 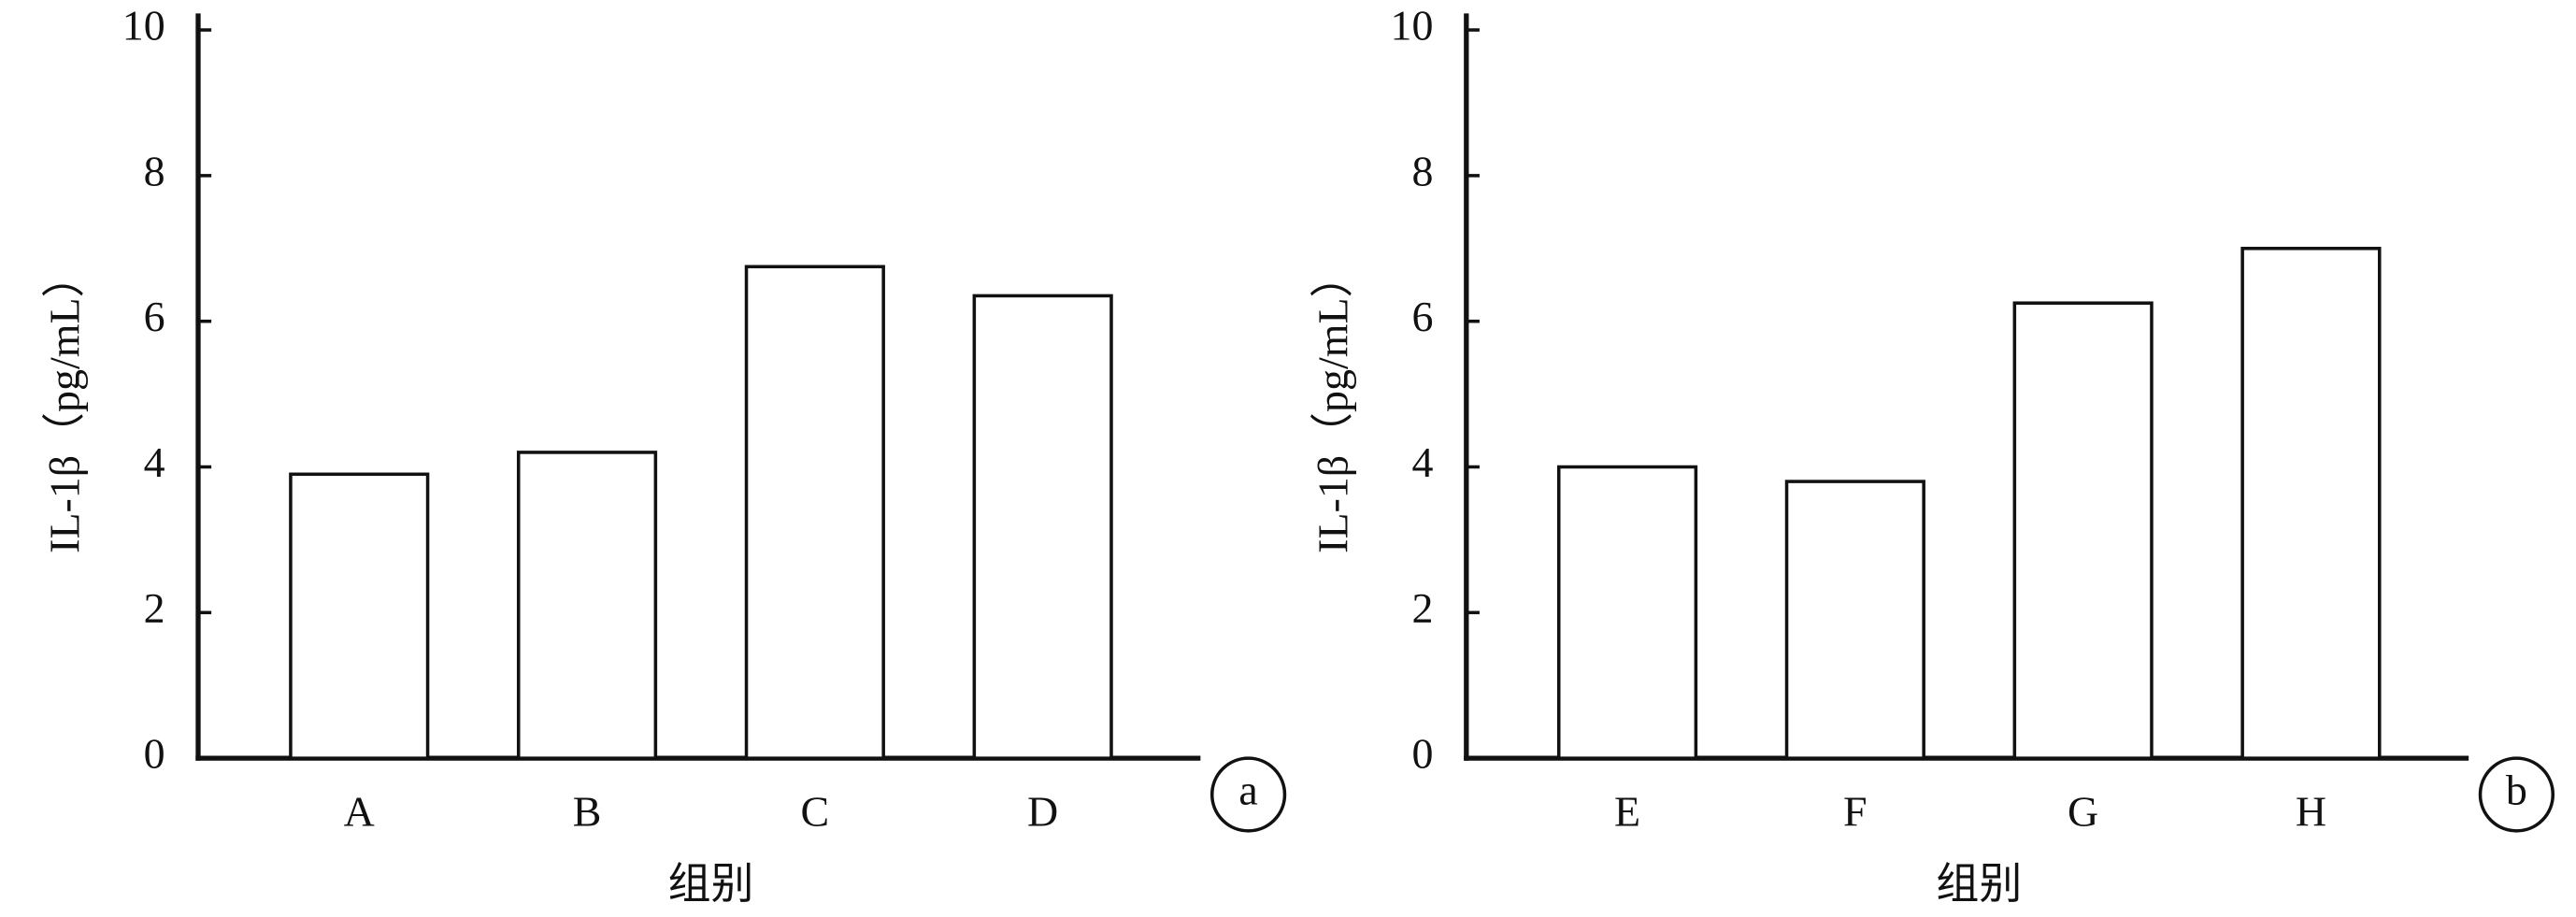 What do you see at coordinates (2516, 790) in the screenshot?
I see `panel-label: b` at bounding box center [2516, 790].